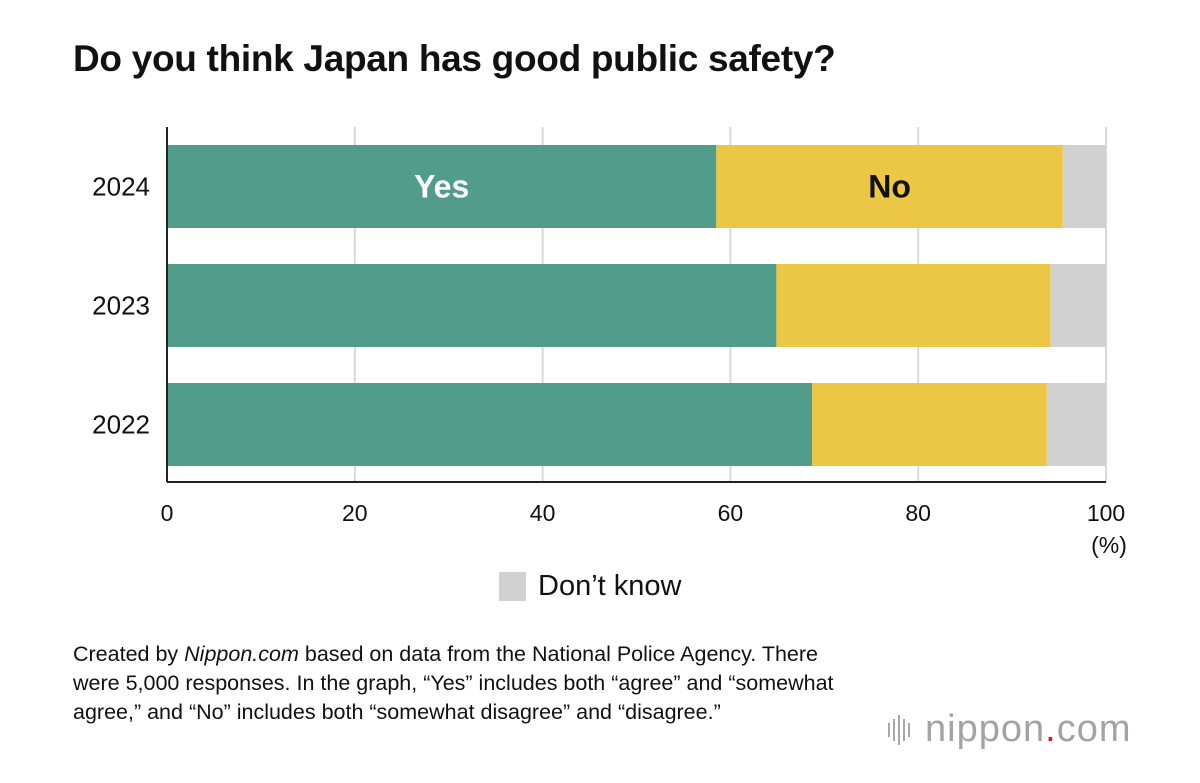 The width and height of the screenshot is (1200, 783). Describe the element at coordinates (472, 305) in the screenshot. I see `bar-2023-yes` at that location.